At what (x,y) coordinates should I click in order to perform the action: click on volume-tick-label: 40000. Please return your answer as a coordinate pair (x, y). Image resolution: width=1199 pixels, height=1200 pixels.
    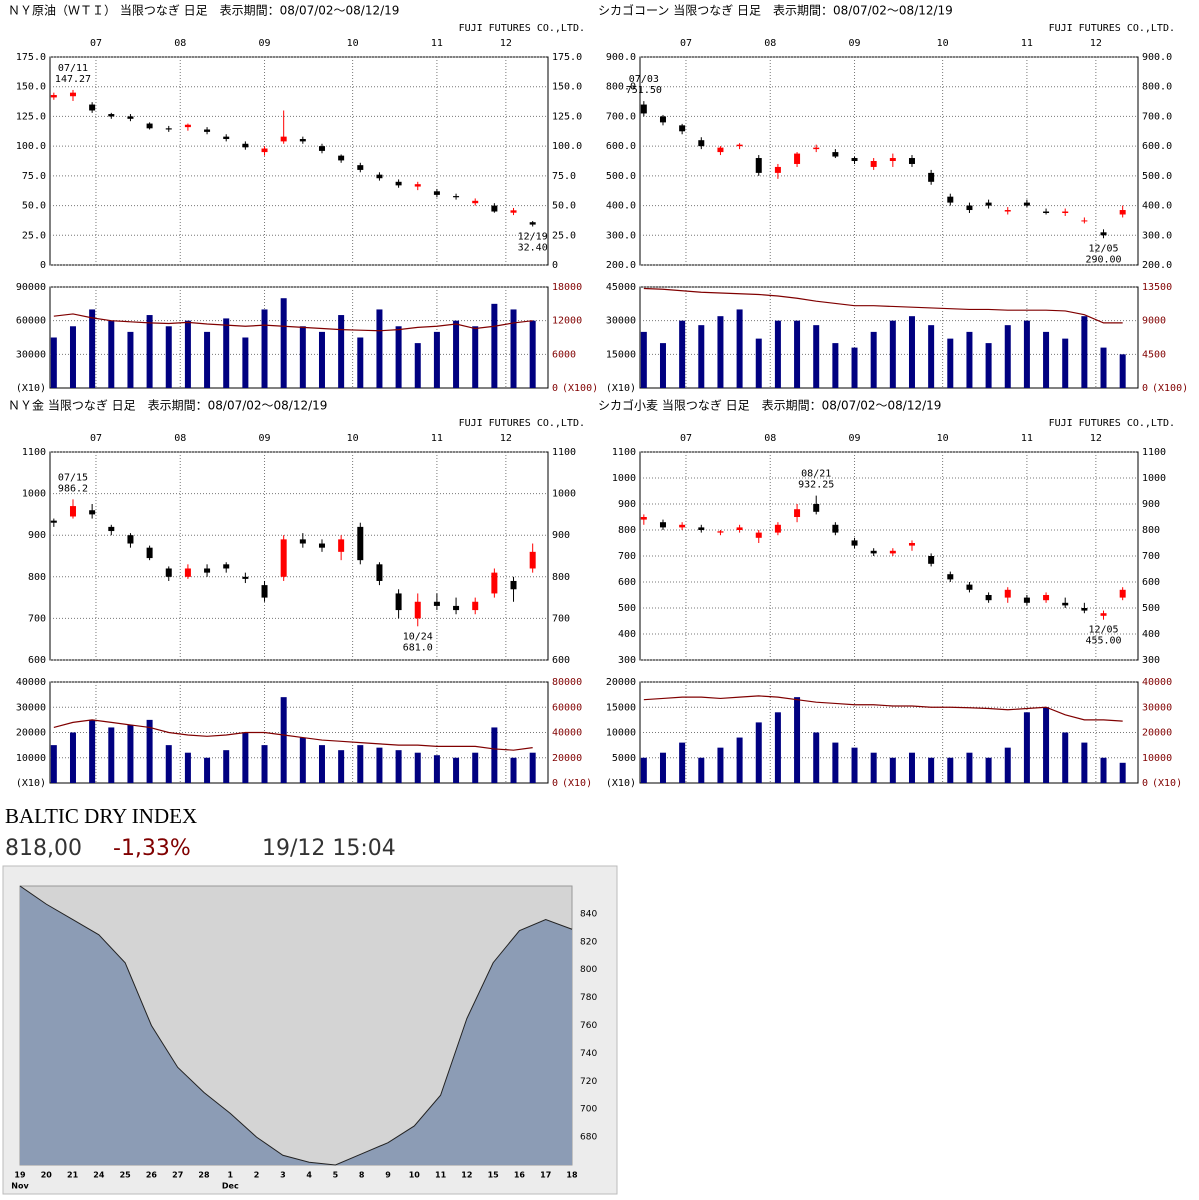
    Looking at the image, I should click on (31, 682).